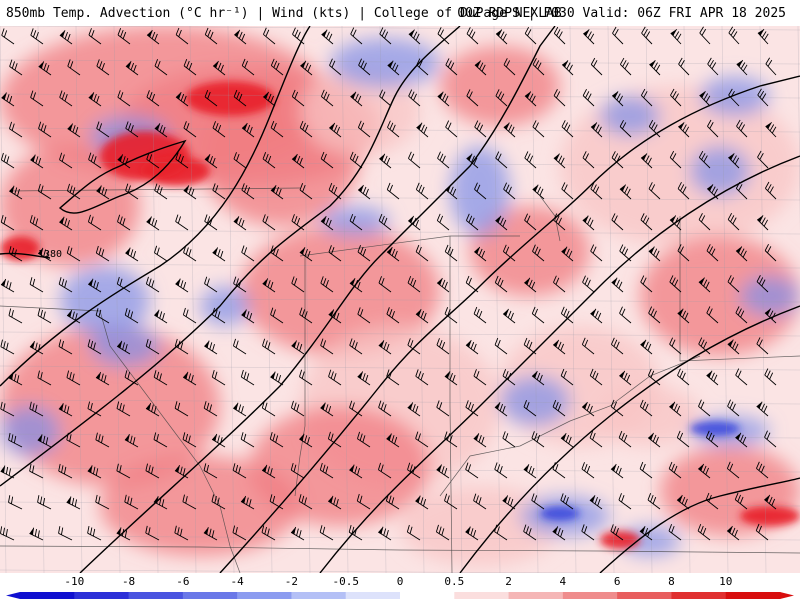  What do you see at coordinates (617, 581) in the screenshot?
I see `colorbar-tick-label: 6` at bounding box center [617, 581].